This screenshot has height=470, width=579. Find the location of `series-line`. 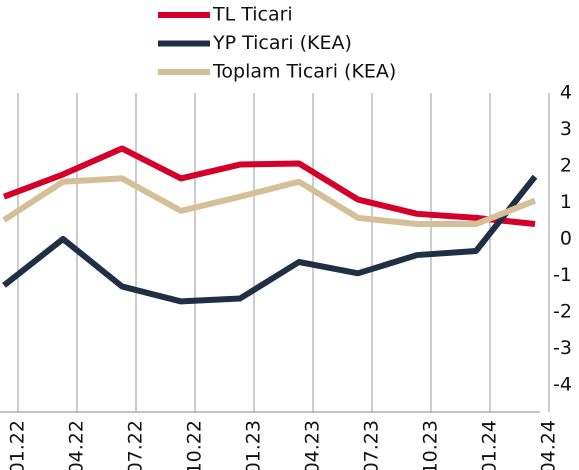

series-line is located at coordinates (269, 201).